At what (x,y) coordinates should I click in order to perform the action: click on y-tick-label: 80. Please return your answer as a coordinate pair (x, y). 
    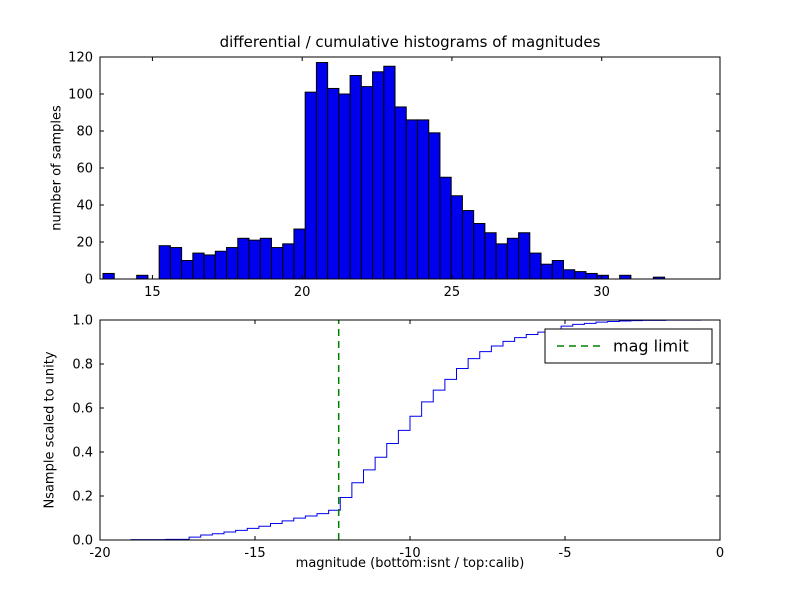
    Looking at the image, I should click on (84, 132).